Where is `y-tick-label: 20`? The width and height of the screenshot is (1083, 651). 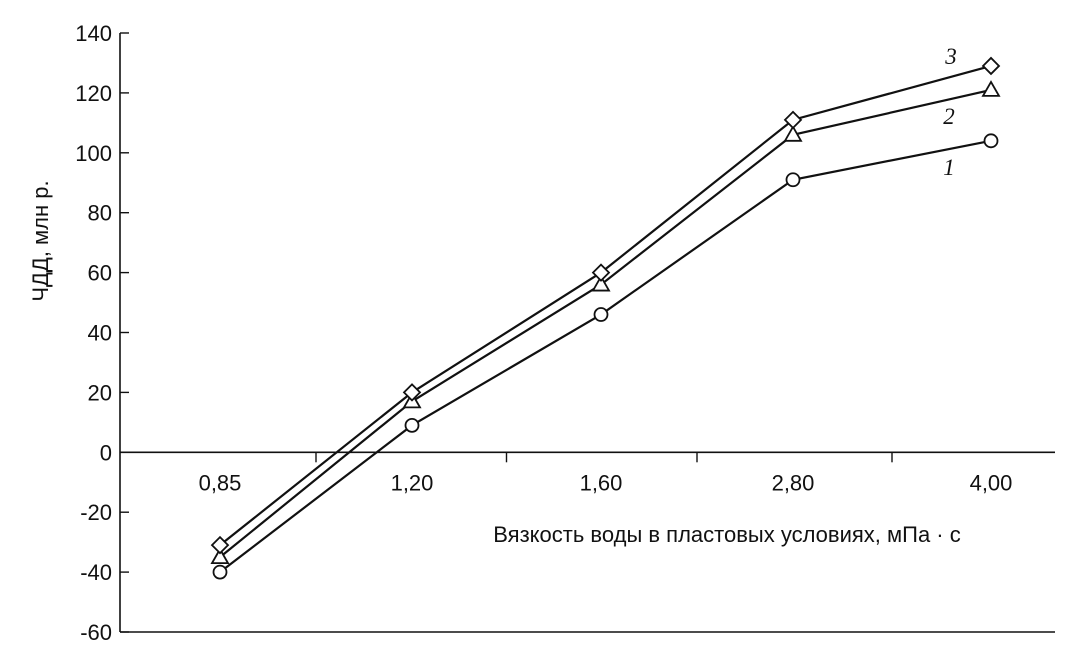
y-tick-label: 20 is located at coordinates (100, 392).